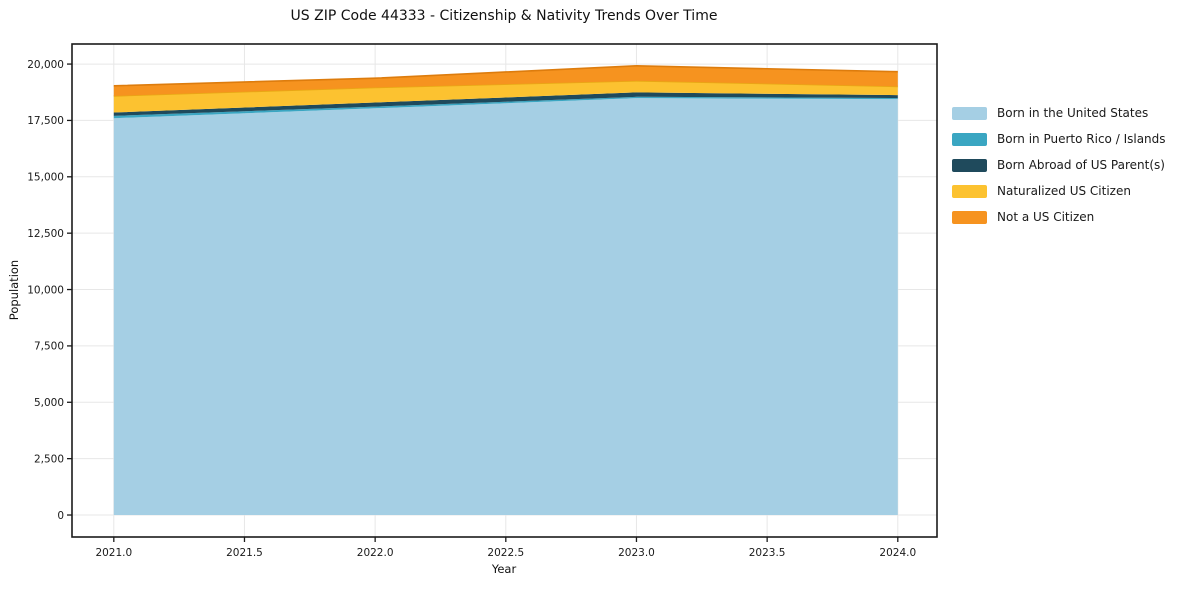  What do you see at coordinates (45, 121) in the screenshot?
I see `y-tick-label: 17,500` at bounding box center [45, 121].